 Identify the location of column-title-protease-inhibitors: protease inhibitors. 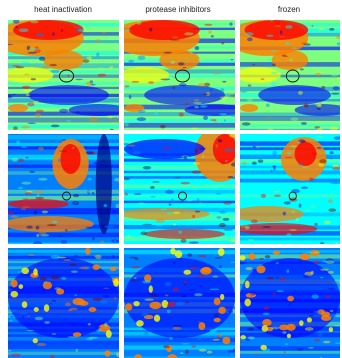
(178, 9).